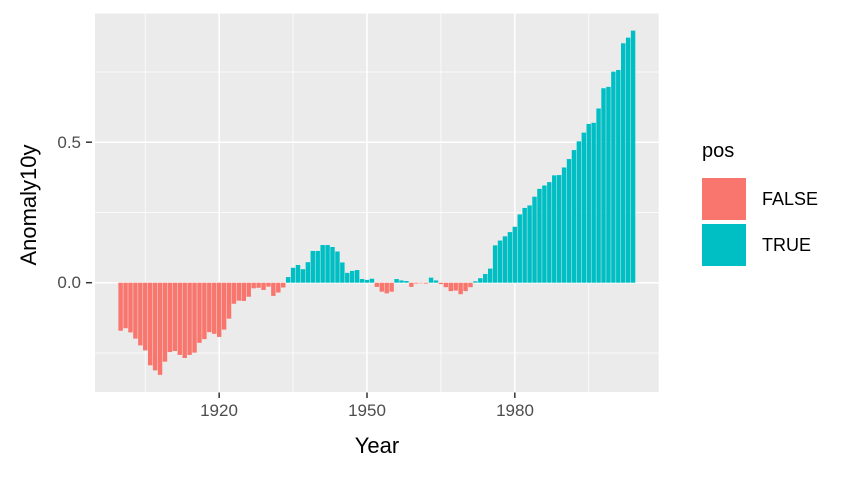 The image size is (864, 480). Describe the element at coordinates (234, 293) in the screenshot. I see `bar-1923` at that location.